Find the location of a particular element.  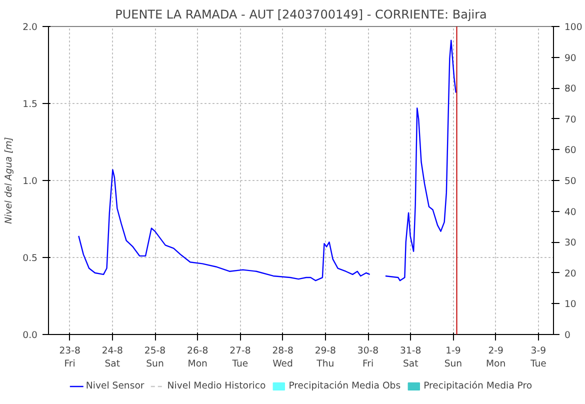

y2-tick-label: 60 is located at coordinates (570, 150).